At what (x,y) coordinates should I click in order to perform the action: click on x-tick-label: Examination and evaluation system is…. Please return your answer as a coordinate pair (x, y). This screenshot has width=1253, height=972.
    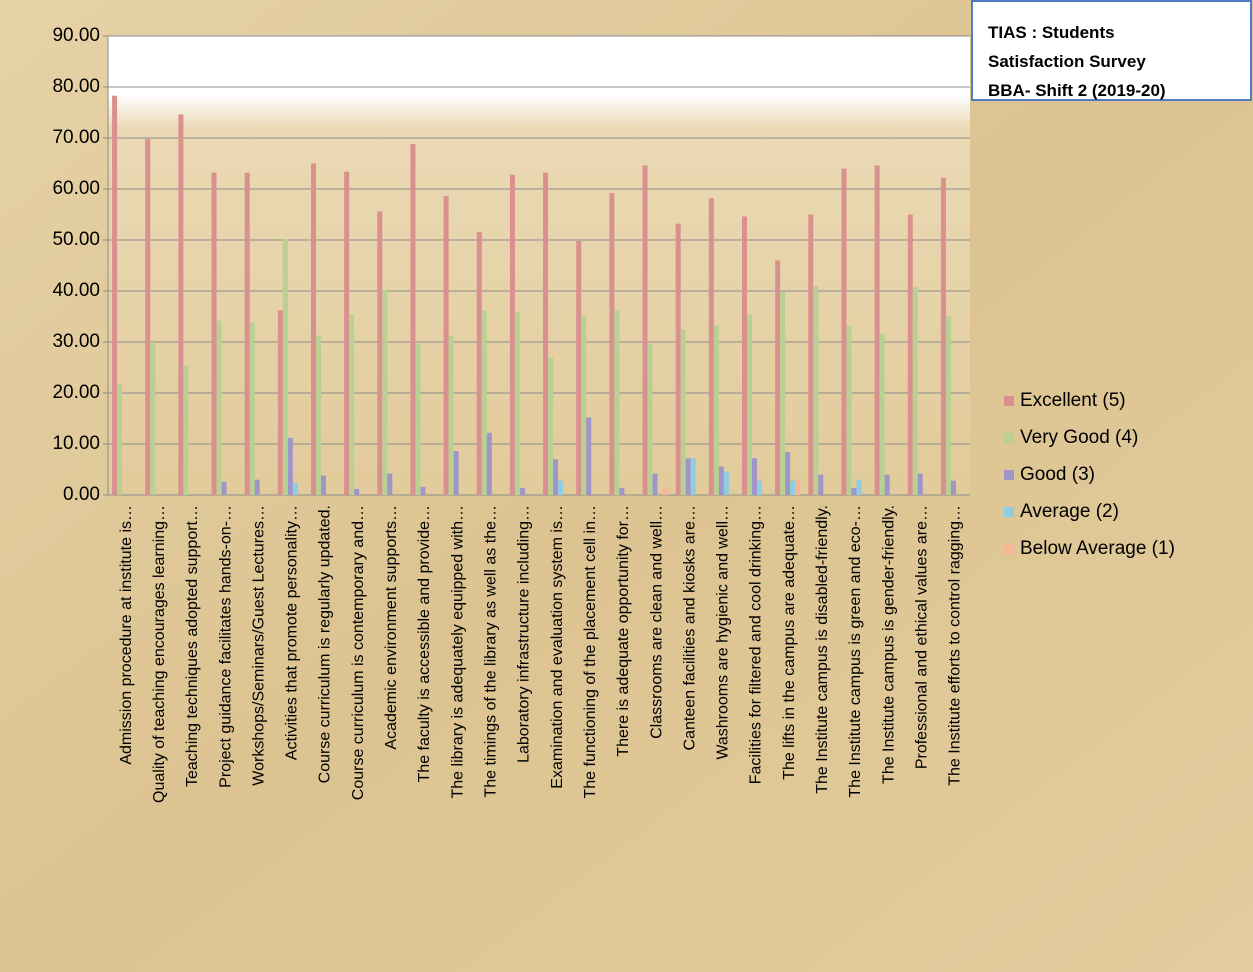
    Looking at the image, I should click on (557, 647).